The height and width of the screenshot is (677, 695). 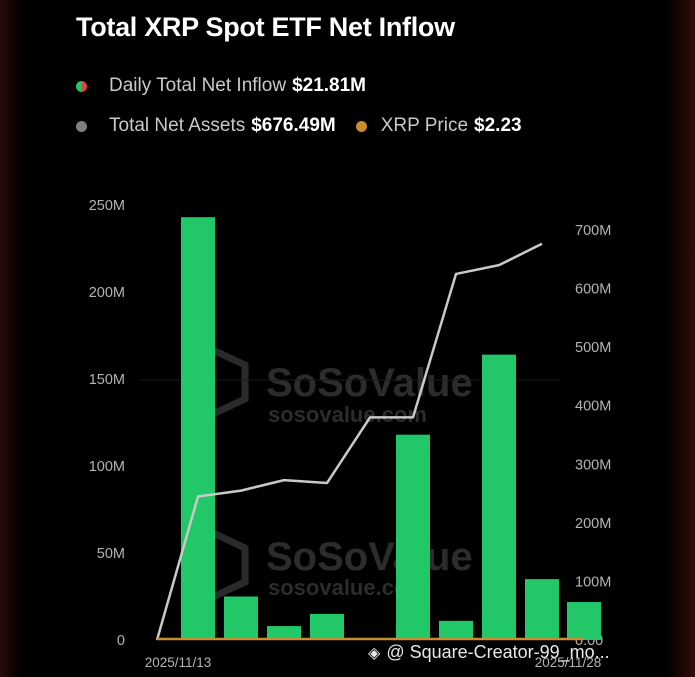 I want to click on legend-value-assets: $676.49M, so click(x=293, y=125).